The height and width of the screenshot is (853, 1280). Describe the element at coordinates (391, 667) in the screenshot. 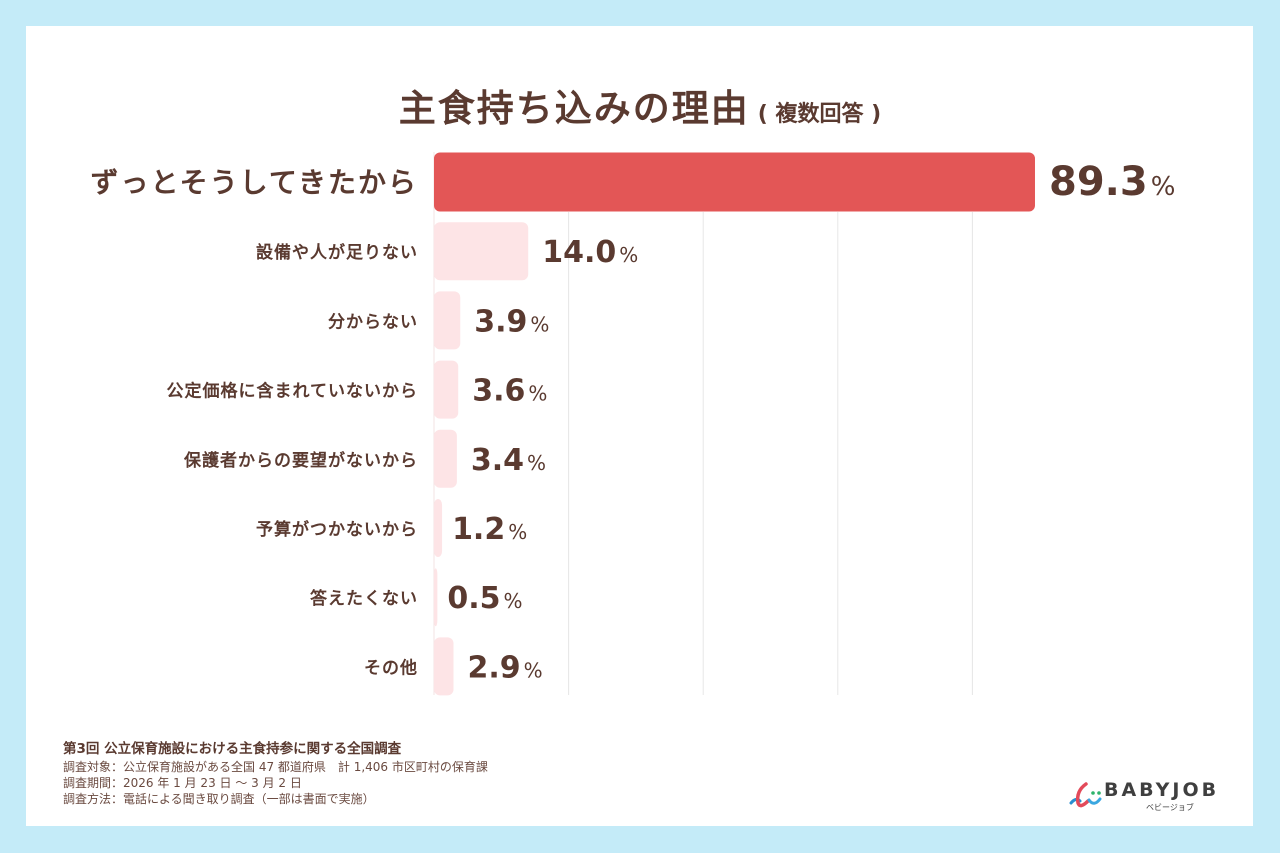

I see `category-label: その他` at that location.